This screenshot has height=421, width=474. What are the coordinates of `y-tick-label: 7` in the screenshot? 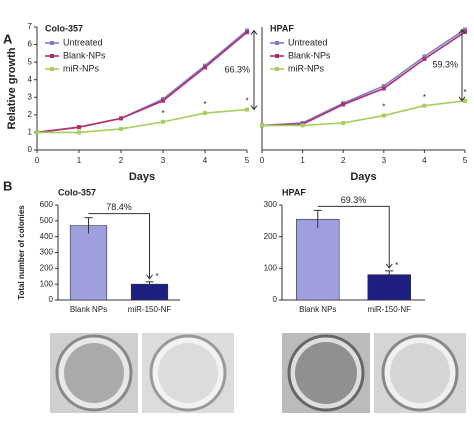 It's located at (30, 26).